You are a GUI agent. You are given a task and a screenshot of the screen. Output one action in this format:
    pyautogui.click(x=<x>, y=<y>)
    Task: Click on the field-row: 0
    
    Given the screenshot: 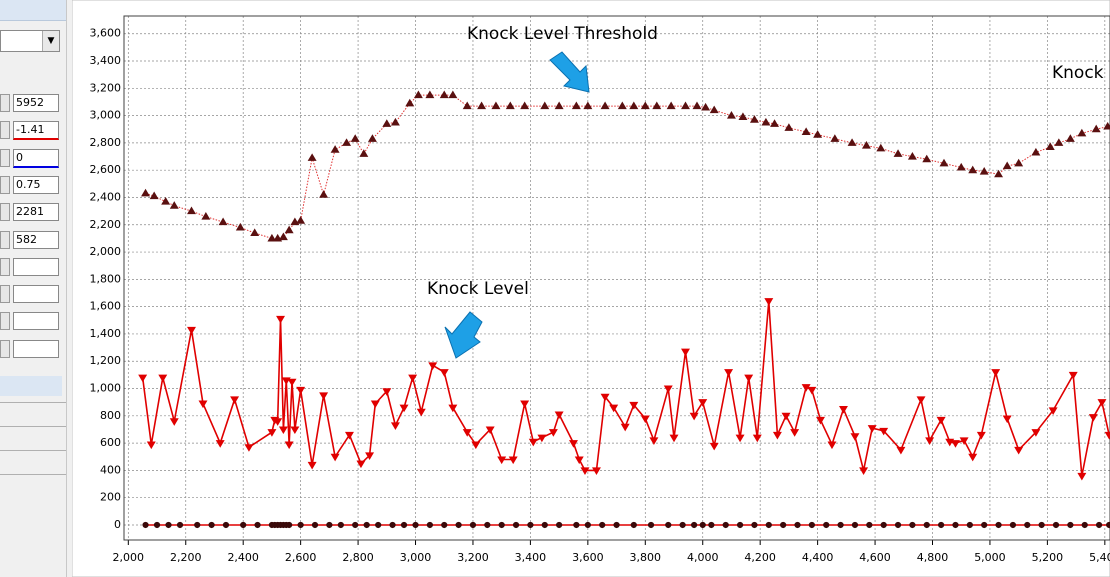 What is the action you would take?
    pyautogui.click(x=33, y=158)
    